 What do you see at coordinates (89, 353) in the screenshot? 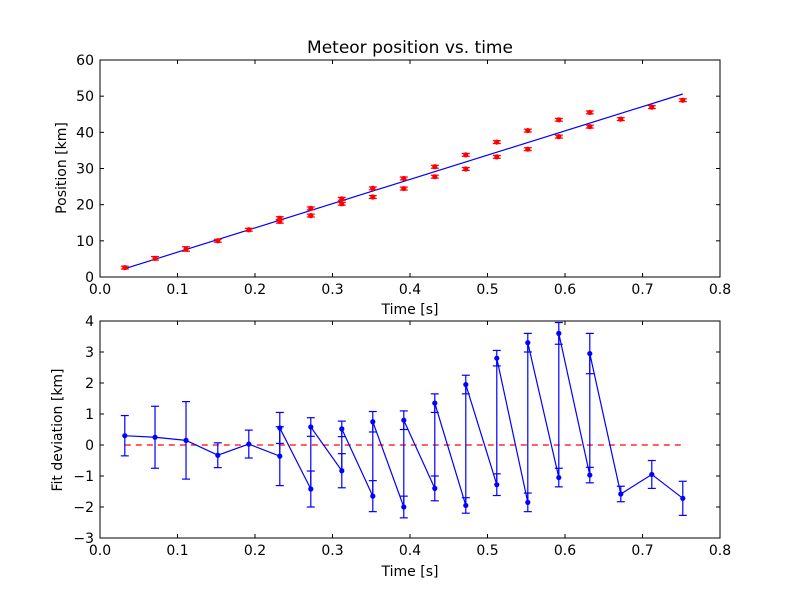
I see `bottom-ytick-label: 3` at bounding box center [89, 353].